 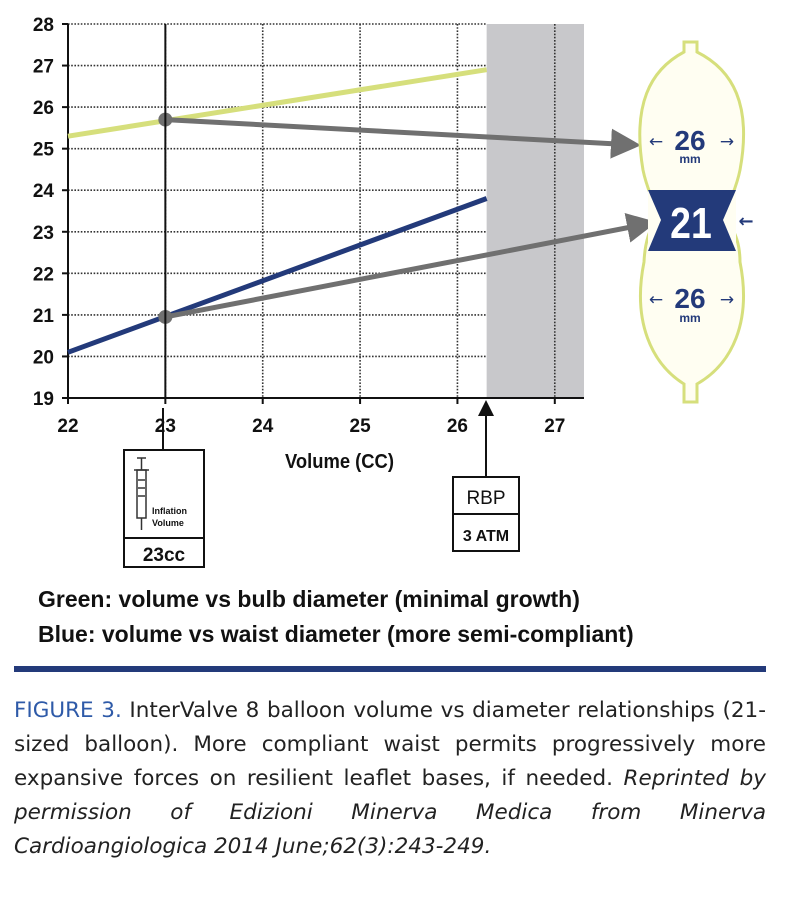 I want to click on rbp-box: RBP 3 ATM, so click(x=486, y=476).